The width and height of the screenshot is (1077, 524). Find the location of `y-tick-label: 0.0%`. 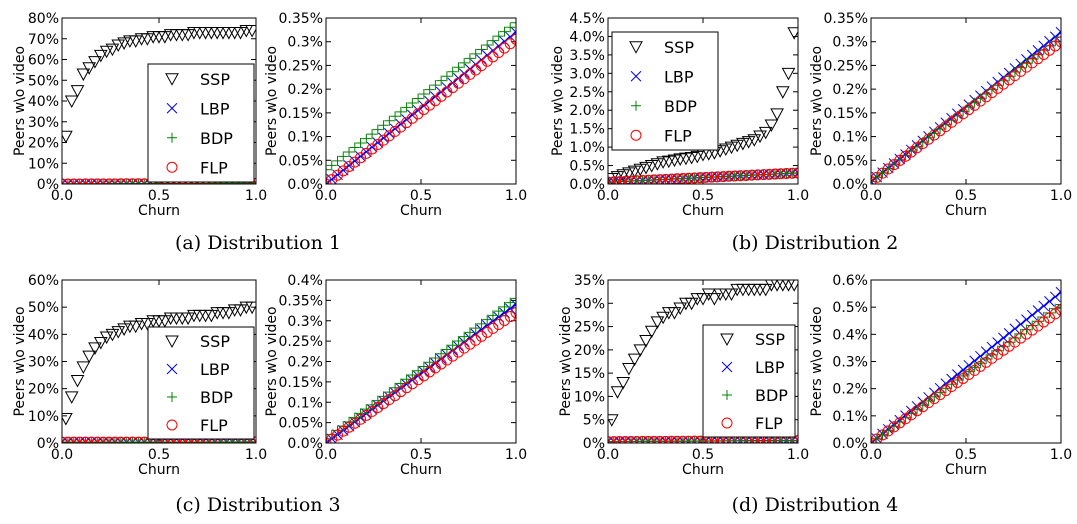

y-tick-label: 0.0% is located at coordinates (850, 185).